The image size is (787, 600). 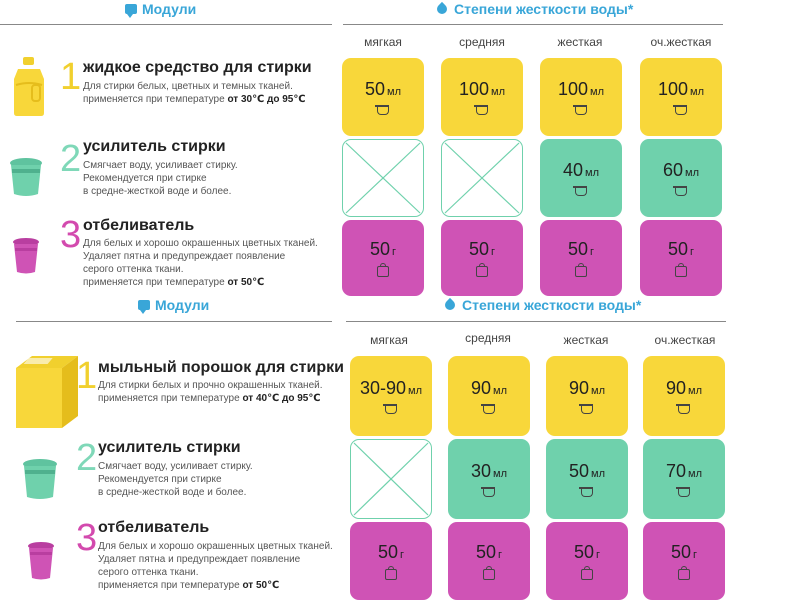 What do you see at coordinates (681, 178) in the screenshot?
I see `dose-cell: 60 мл` at bounding box center [681, 178].